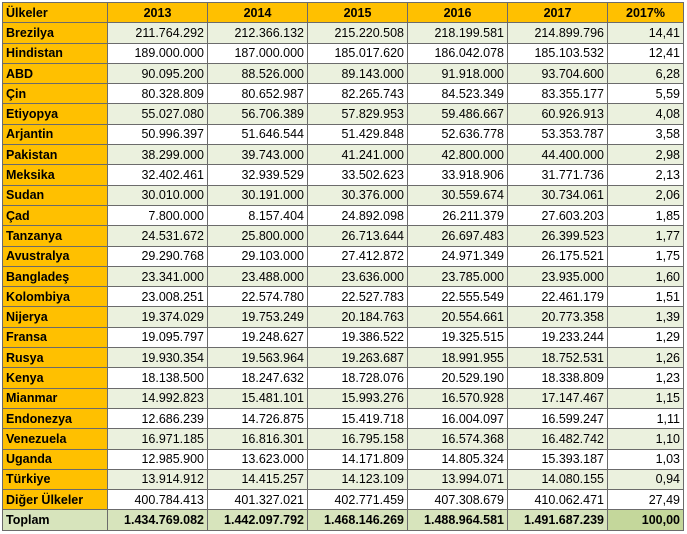 The height and width of the screenshot is (534, 687). I want to click on header-2016: 2016, so click(457, 12).